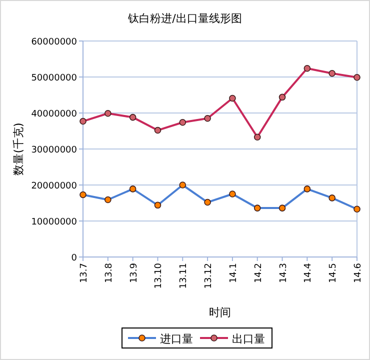  Describe the element at coordinates (159, 275) in the screenshot. I see `x-tick-label: 13.10` at that location.